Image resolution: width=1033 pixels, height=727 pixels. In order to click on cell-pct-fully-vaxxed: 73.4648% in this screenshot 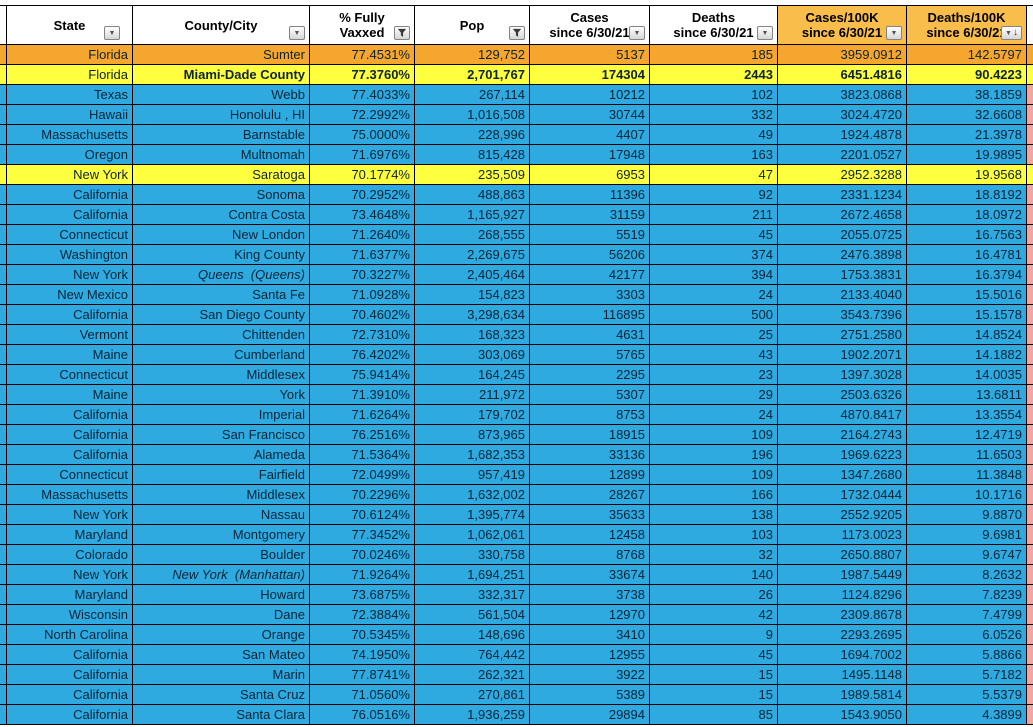, I will do `click(362, 214)`.